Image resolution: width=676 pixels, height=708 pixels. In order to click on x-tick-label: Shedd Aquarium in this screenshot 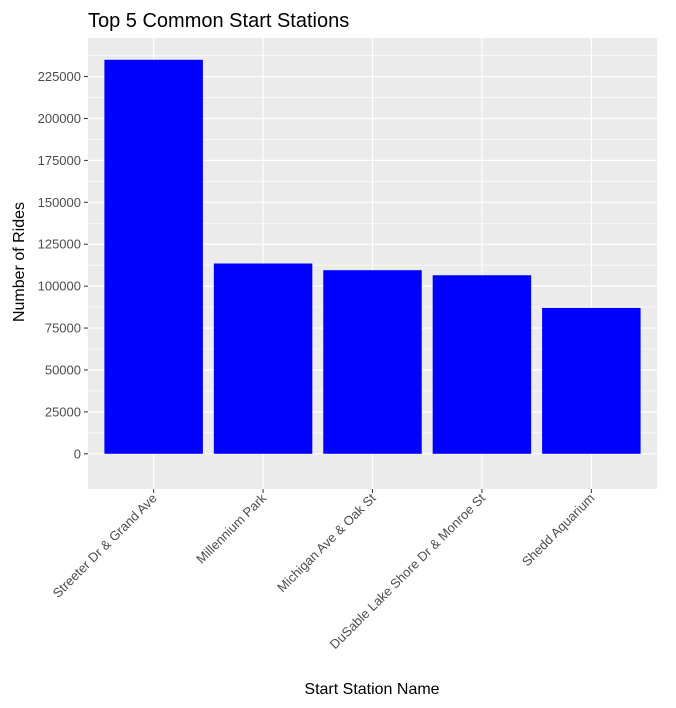, I will do `click(558, 530)`.